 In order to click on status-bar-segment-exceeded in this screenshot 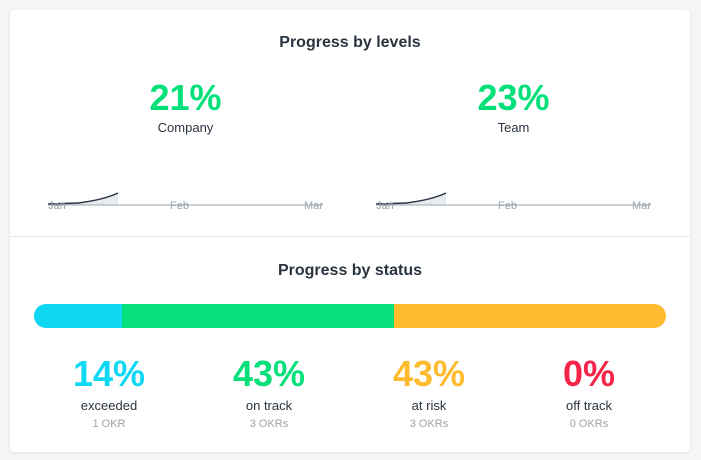, I will do `click(78, 316)`.